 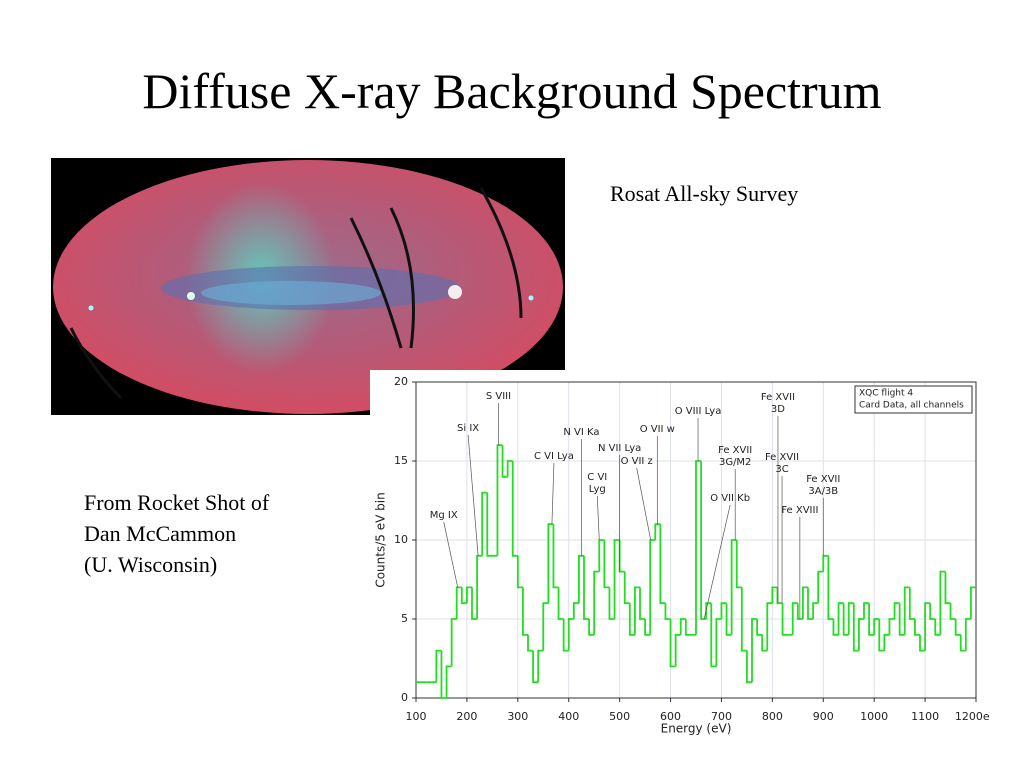 I want to click on y-tick-label: 5, so click(x=404, y=618).